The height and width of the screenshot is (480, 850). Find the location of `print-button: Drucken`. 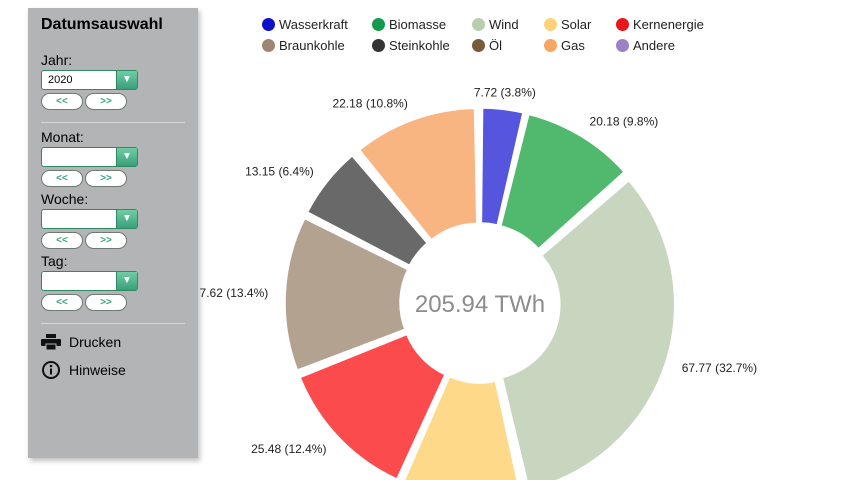

print-button: Drucken is located at coordinates (113, 342).